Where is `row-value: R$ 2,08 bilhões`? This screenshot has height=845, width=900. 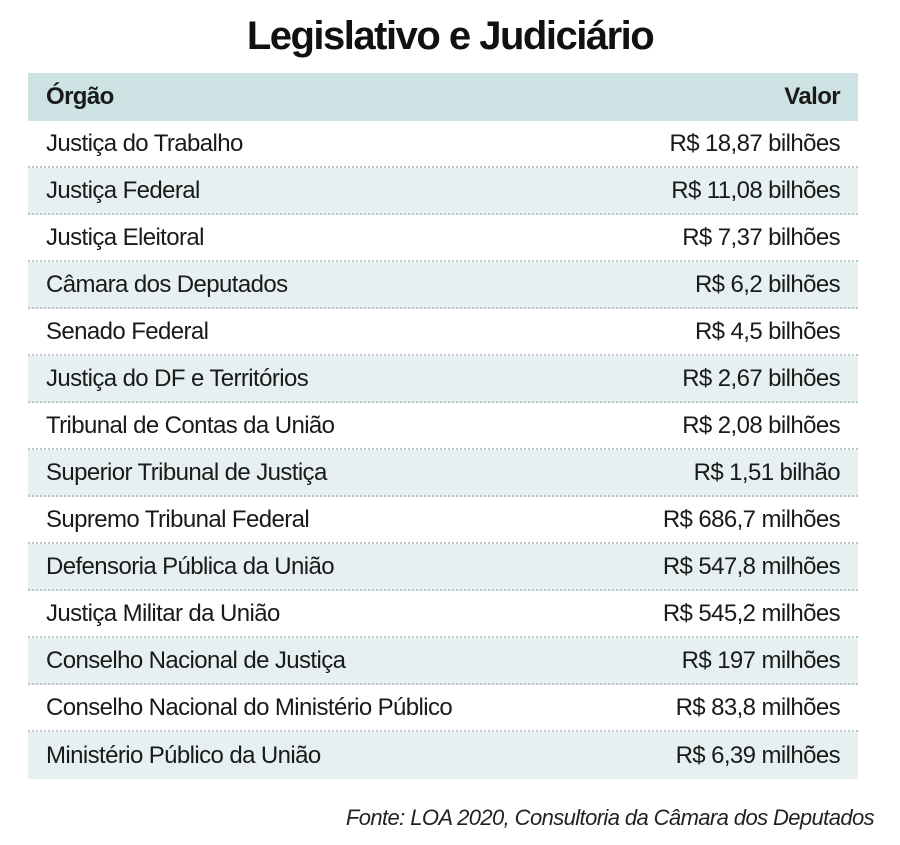 row-value: R$ 2,08 bilhões is located at coordinates (761, 425).